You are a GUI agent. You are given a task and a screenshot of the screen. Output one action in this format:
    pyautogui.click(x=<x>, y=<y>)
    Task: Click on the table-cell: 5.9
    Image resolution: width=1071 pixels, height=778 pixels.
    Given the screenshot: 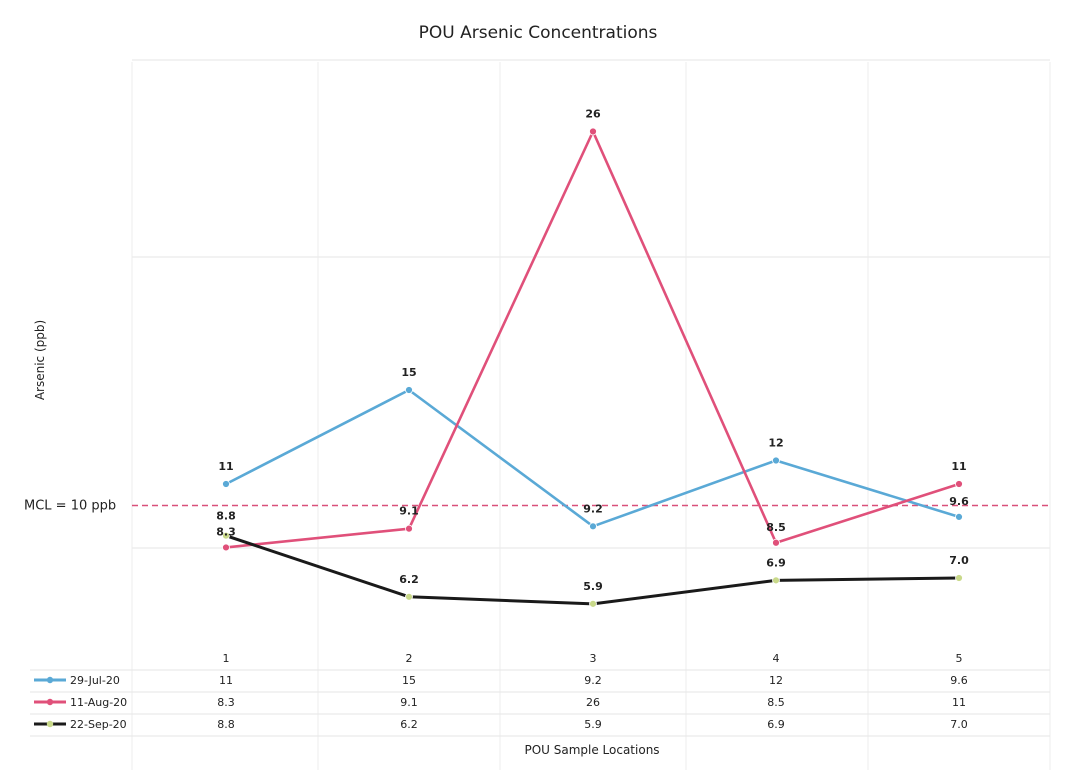 What is the action you would take?
    pyautogui.click(x=593, y=724)
    